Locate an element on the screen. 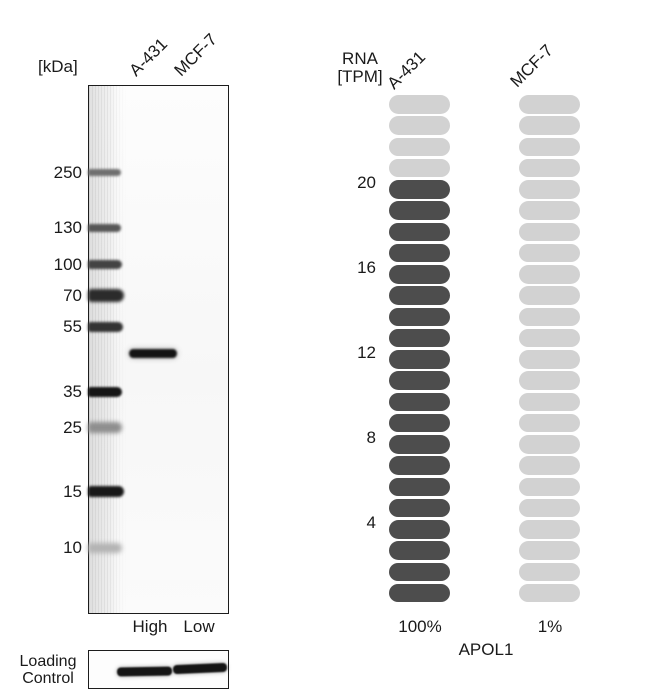 This screenshot has height=694, width=646. rna-pill-column-mcf7 is located at coordinates (549, 350).